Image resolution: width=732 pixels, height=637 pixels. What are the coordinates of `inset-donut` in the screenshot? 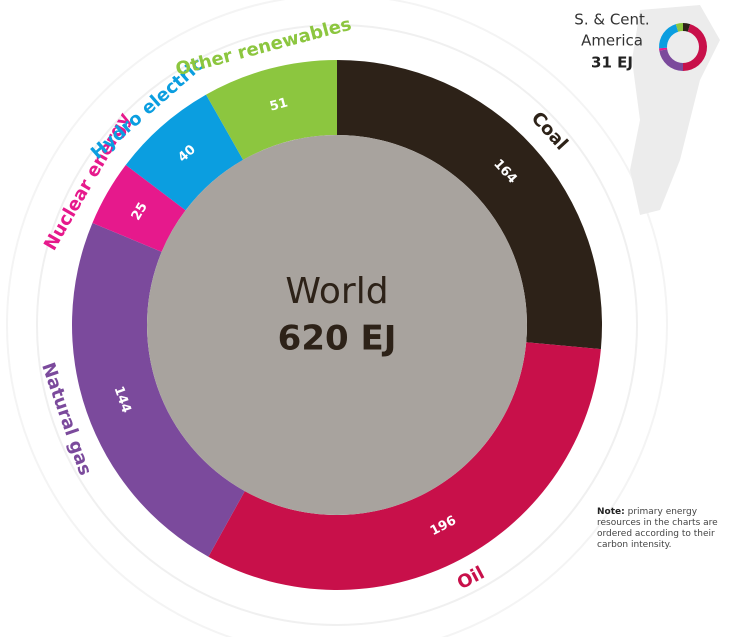 It's located at (683, 47).